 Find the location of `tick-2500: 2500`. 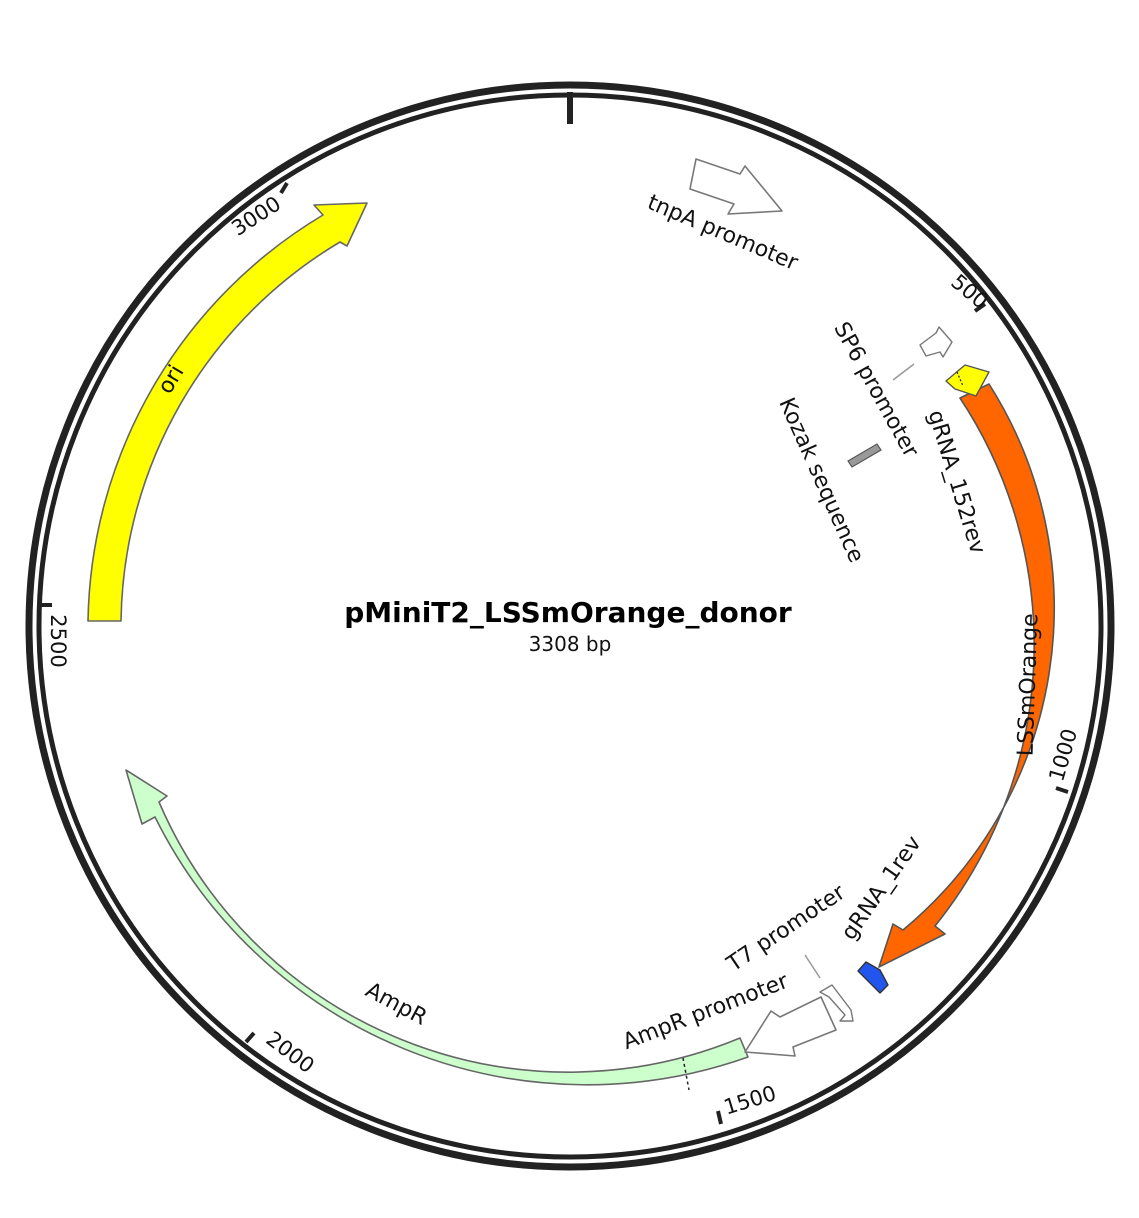

tick-2500: 2500 is located at coordinates (54, 635).